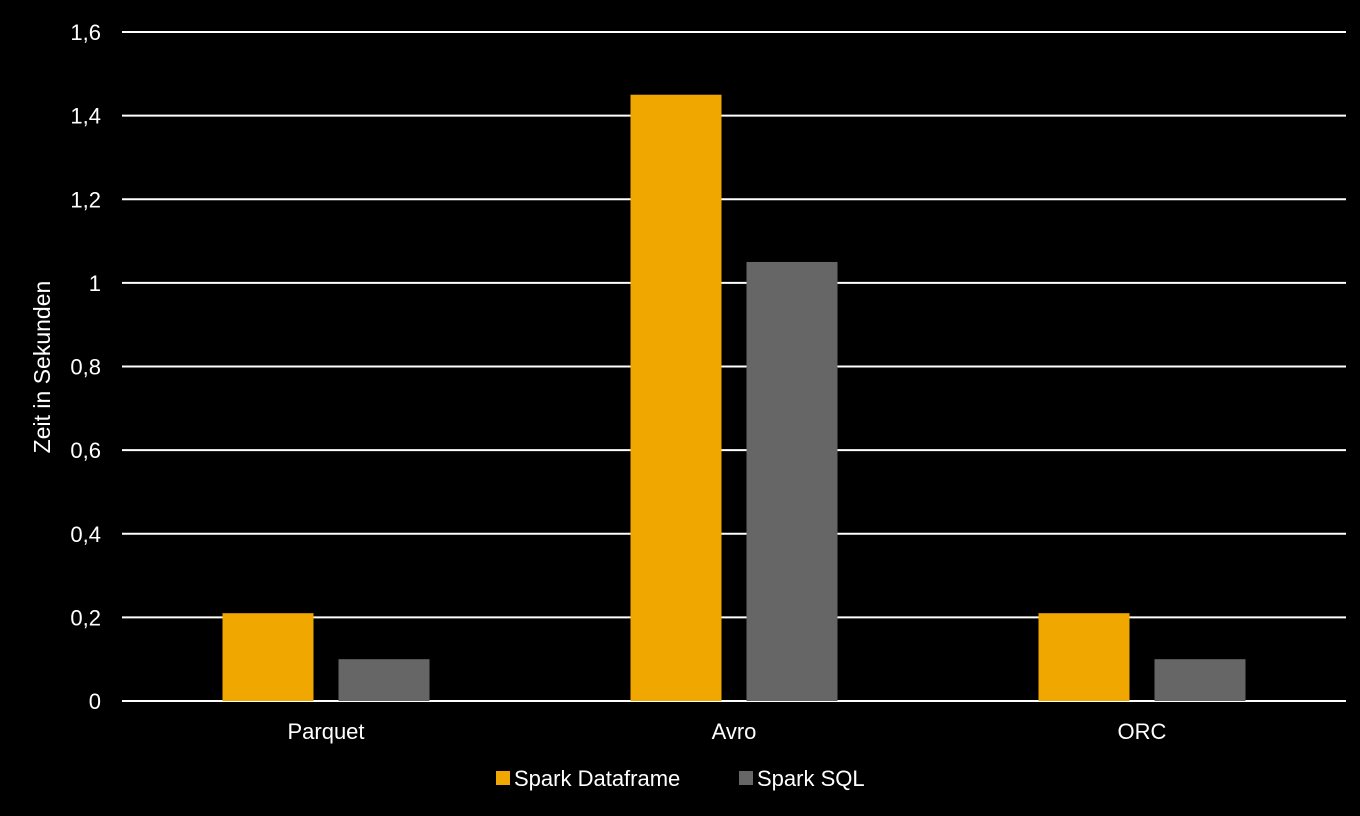 The image size is (1360, 816). Describe the element at coordinates (85, 450) in the screenshot. I see `y-tick-label: 0,6` at that location.